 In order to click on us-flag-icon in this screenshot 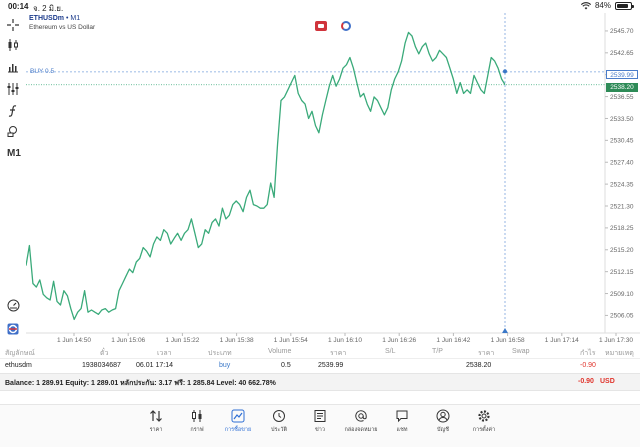, I will do `click(321, 26)`.